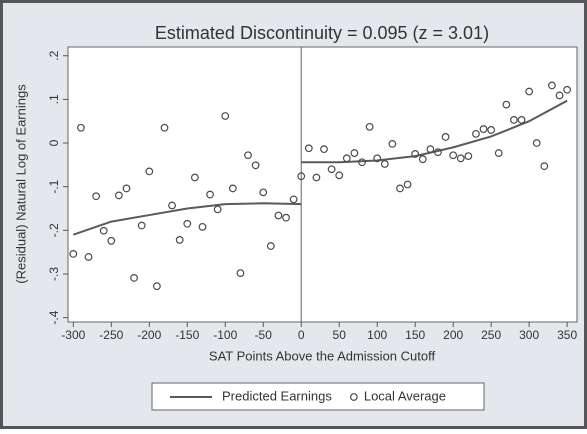 This screenshot has height=434, width=587. I want to click on x-tick-label: -150, so click(187, 335).